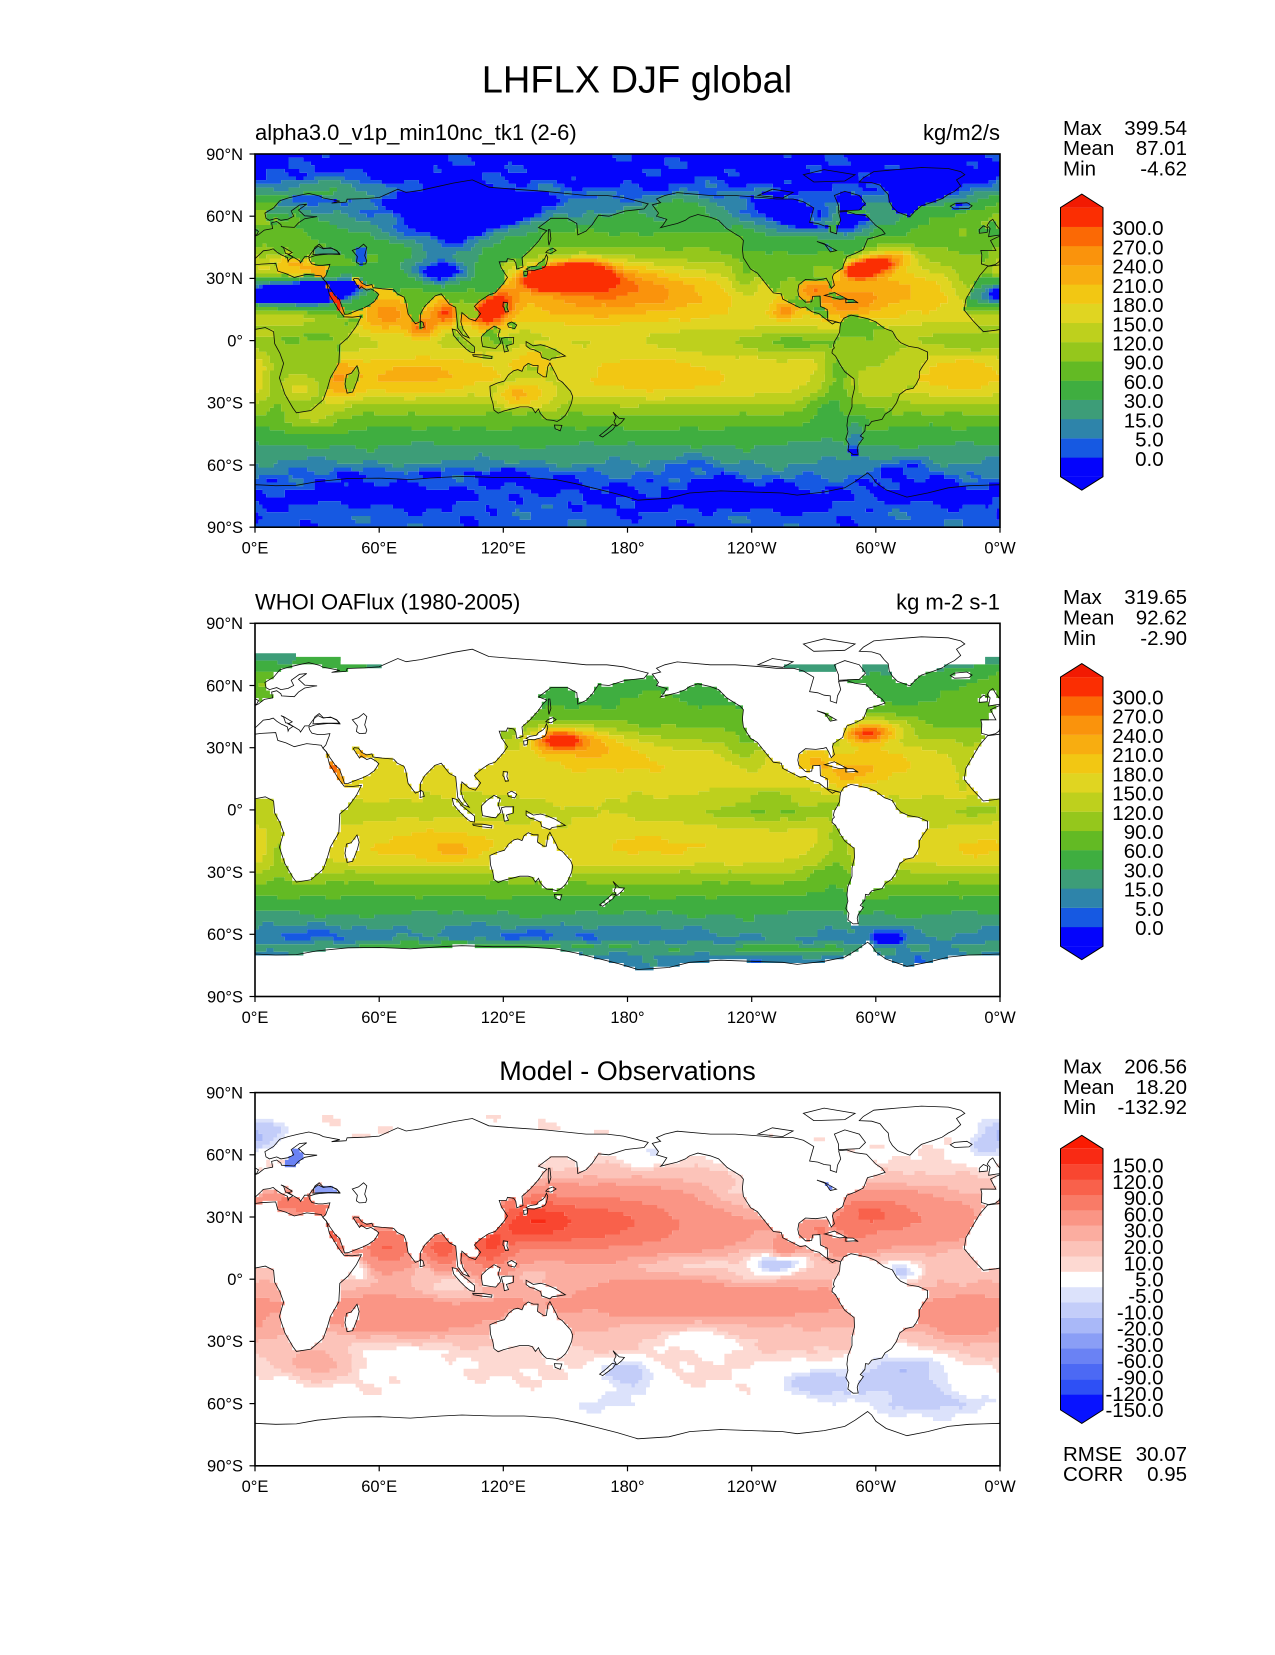 Image resolution: width=1275 pixels, height=1655 pixels. Describe the element at coordinates (1137, 286) in the screenshot. I see `svg-text: 210.0` at that location.